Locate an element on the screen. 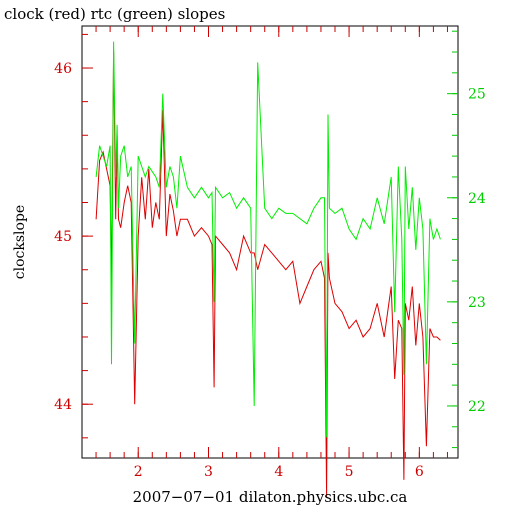 The height and width of the screenshot is (512, 512). y-right-tick-label: 25 is located at coordinates (477, 95).